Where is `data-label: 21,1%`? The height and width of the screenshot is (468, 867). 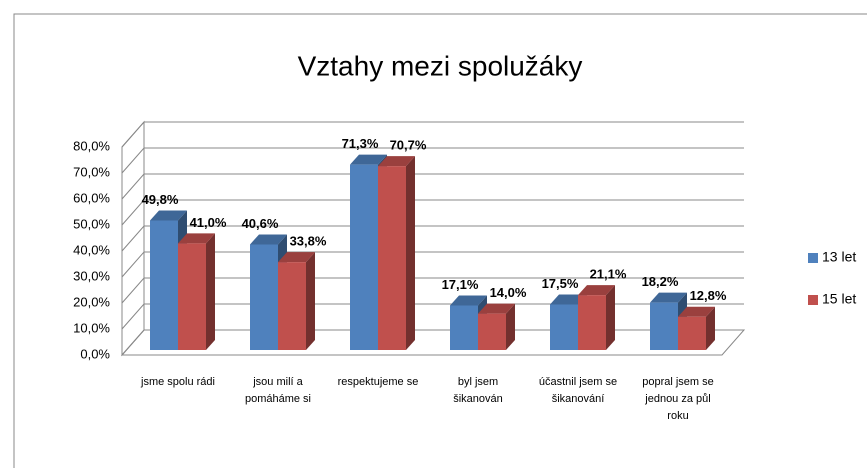
data-label: 21,1% is located at coordinates (608, 274).